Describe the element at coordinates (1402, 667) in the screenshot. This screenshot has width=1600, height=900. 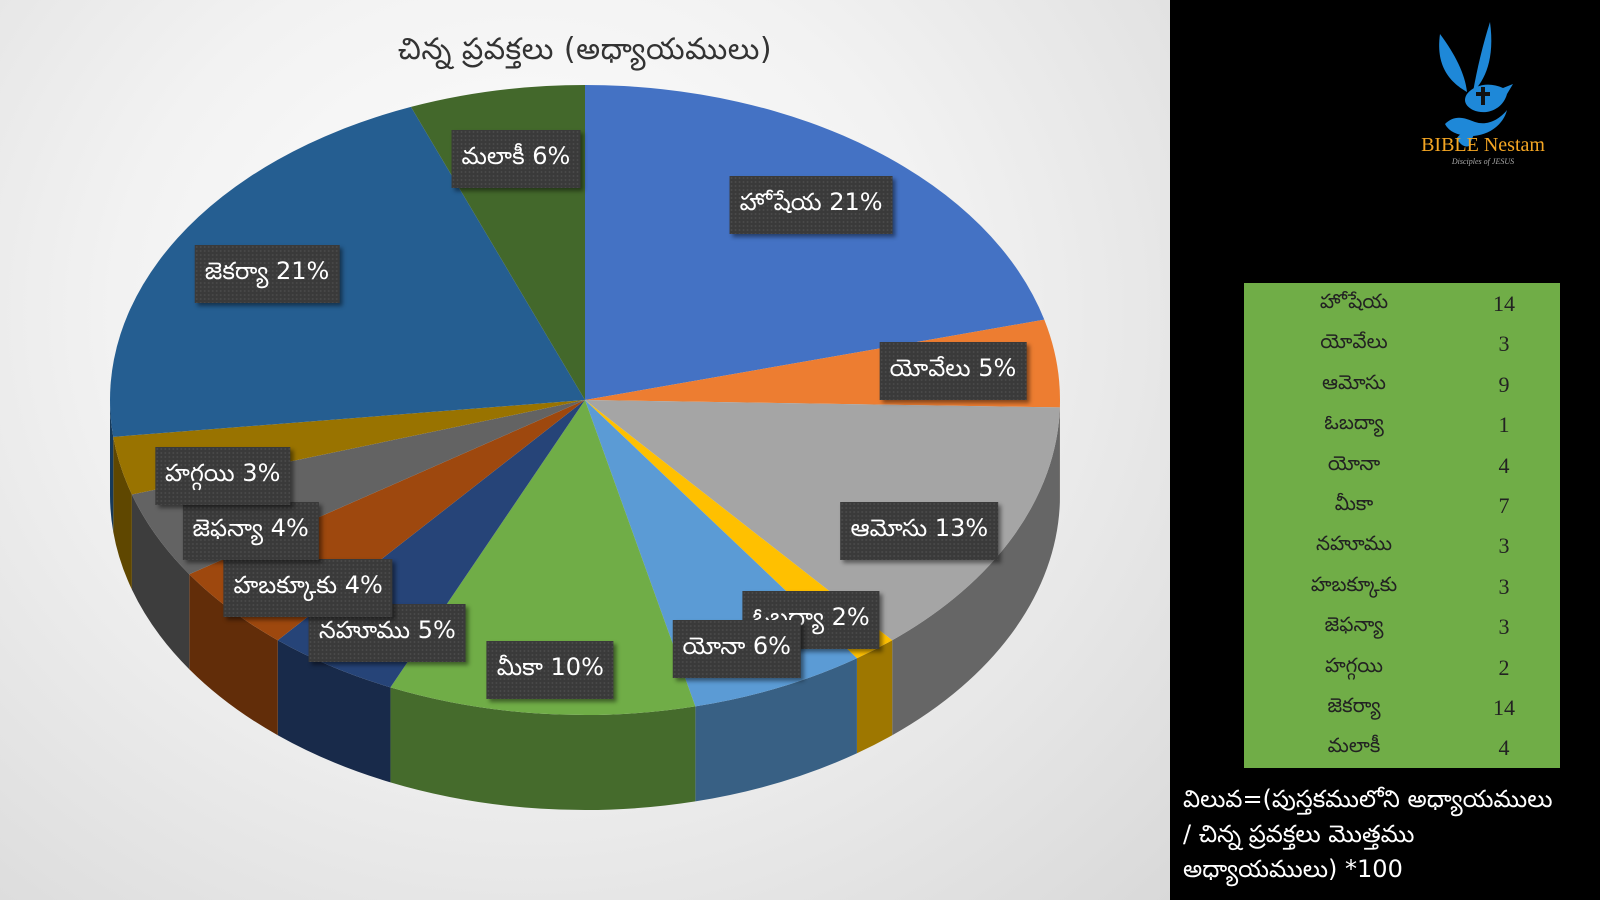
I see `table-row: హగ్గయి 2` at that location.